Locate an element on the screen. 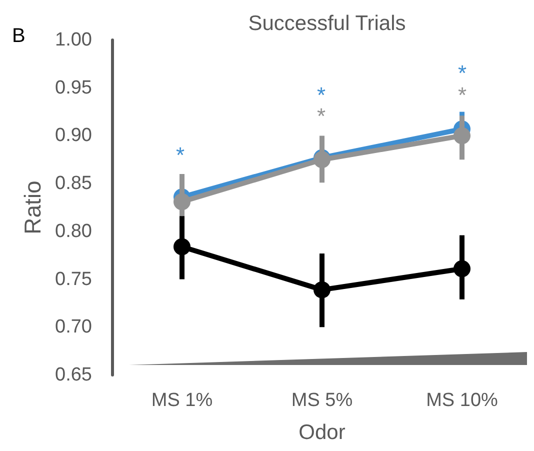 The width and height of the screenshot is (534, 451). x-tick-label: MS 10% is located at coordinates (462, 400).